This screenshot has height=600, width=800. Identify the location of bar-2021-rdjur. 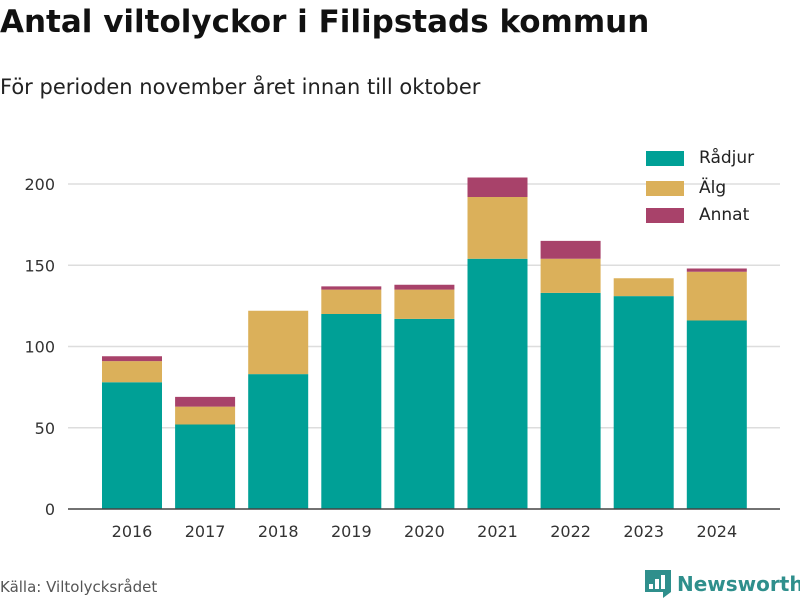
(497, 383).